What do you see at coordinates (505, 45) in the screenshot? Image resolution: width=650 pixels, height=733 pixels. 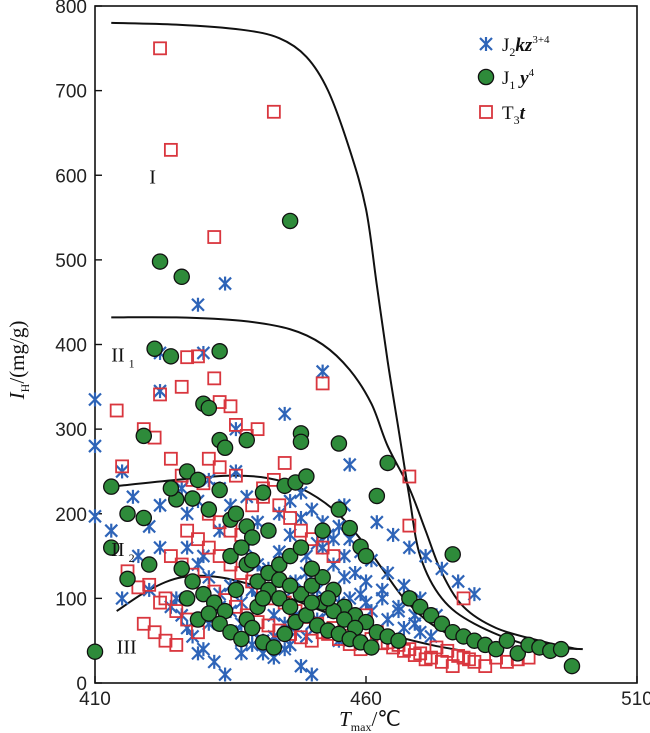 I see `legend-entry-main: J` at bounding box center [505, 45].